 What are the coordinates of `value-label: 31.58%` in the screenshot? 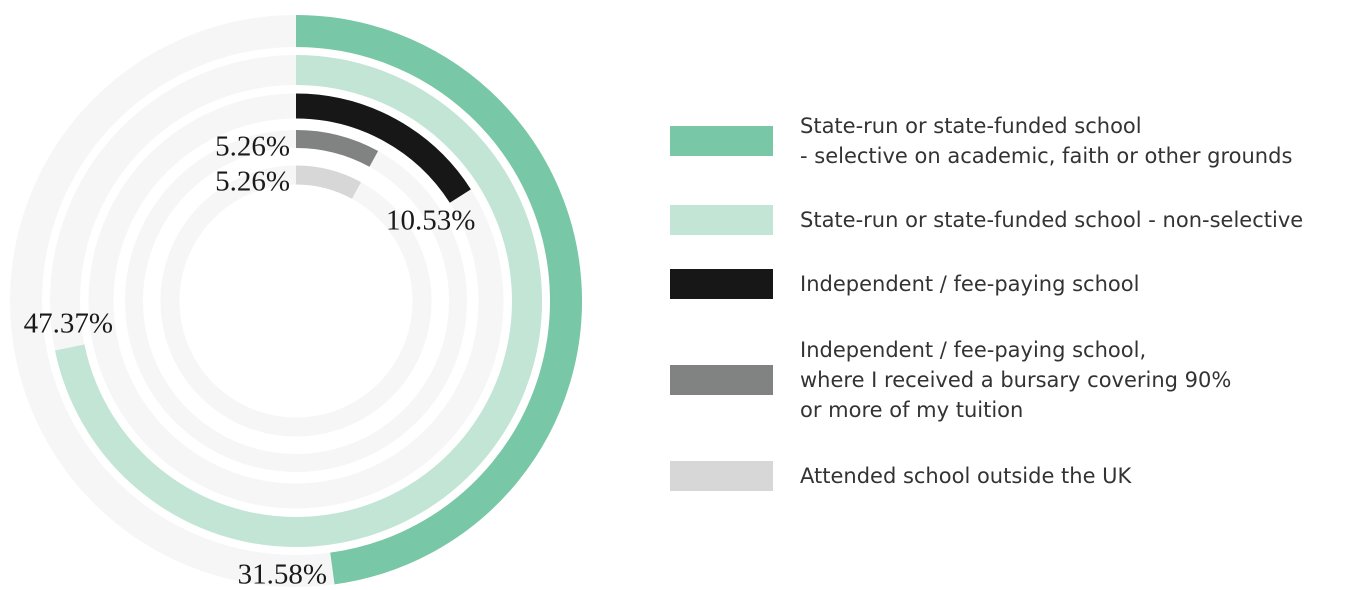 It's located at (282, 574).